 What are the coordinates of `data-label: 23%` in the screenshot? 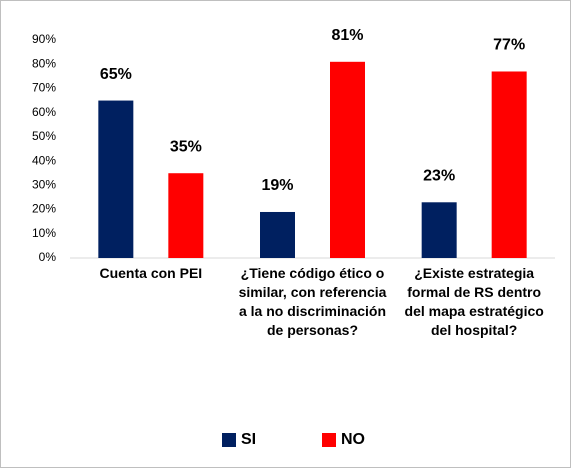 It's located at (439, 176).